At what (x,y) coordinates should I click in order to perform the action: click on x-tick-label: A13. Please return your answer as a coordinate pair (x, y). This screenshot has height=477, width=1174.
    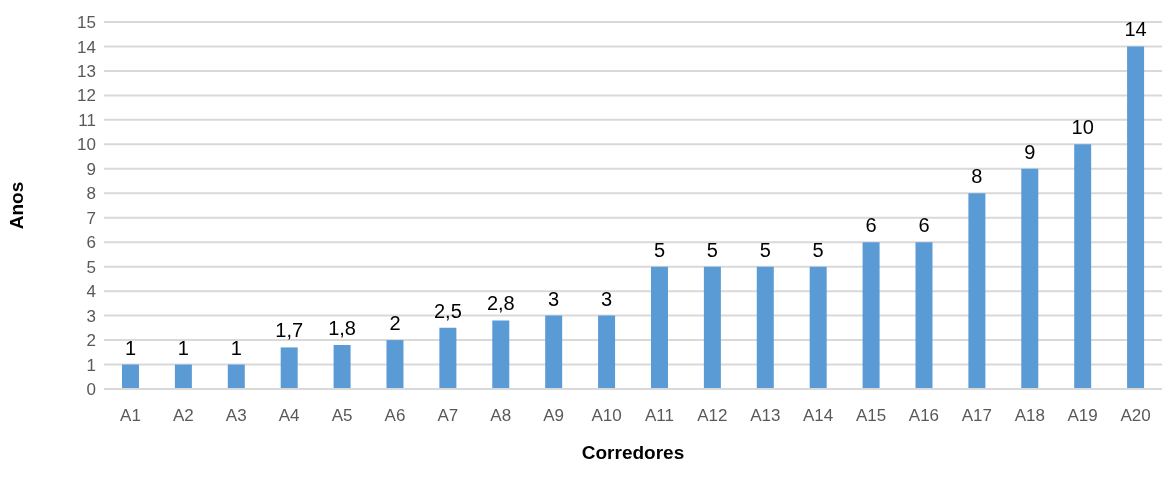
    Looking at the image, I should click on (765, 416).